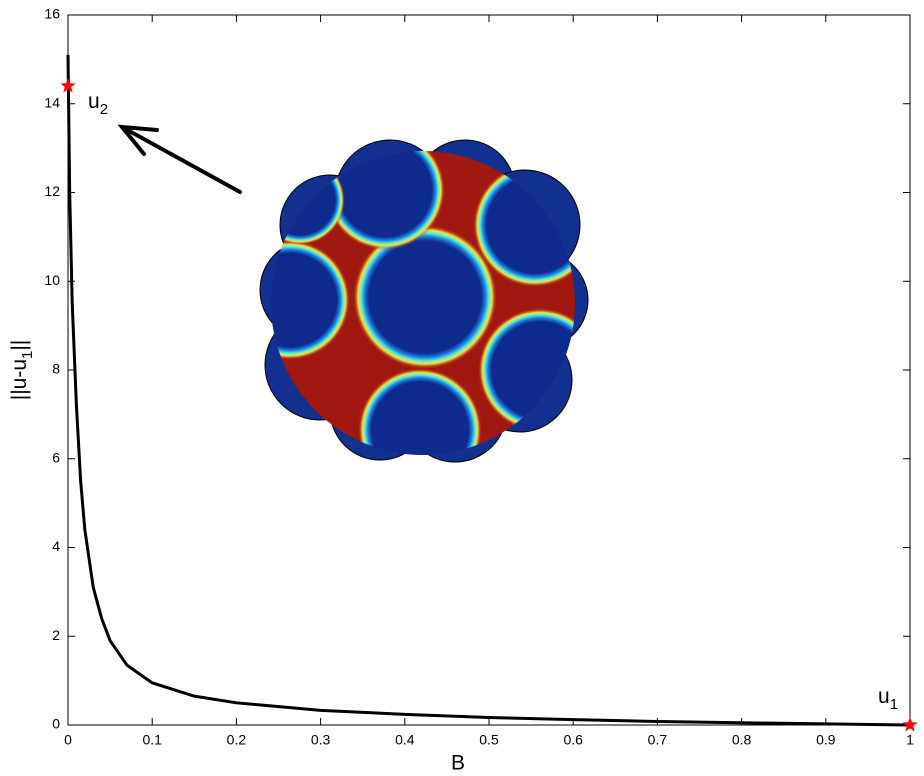 The image size is (924, 776). What do you see at coordinates (489, 740) in the screenshot?
I see `x-tick-label: 0.5` at bounding box center [489, 740].